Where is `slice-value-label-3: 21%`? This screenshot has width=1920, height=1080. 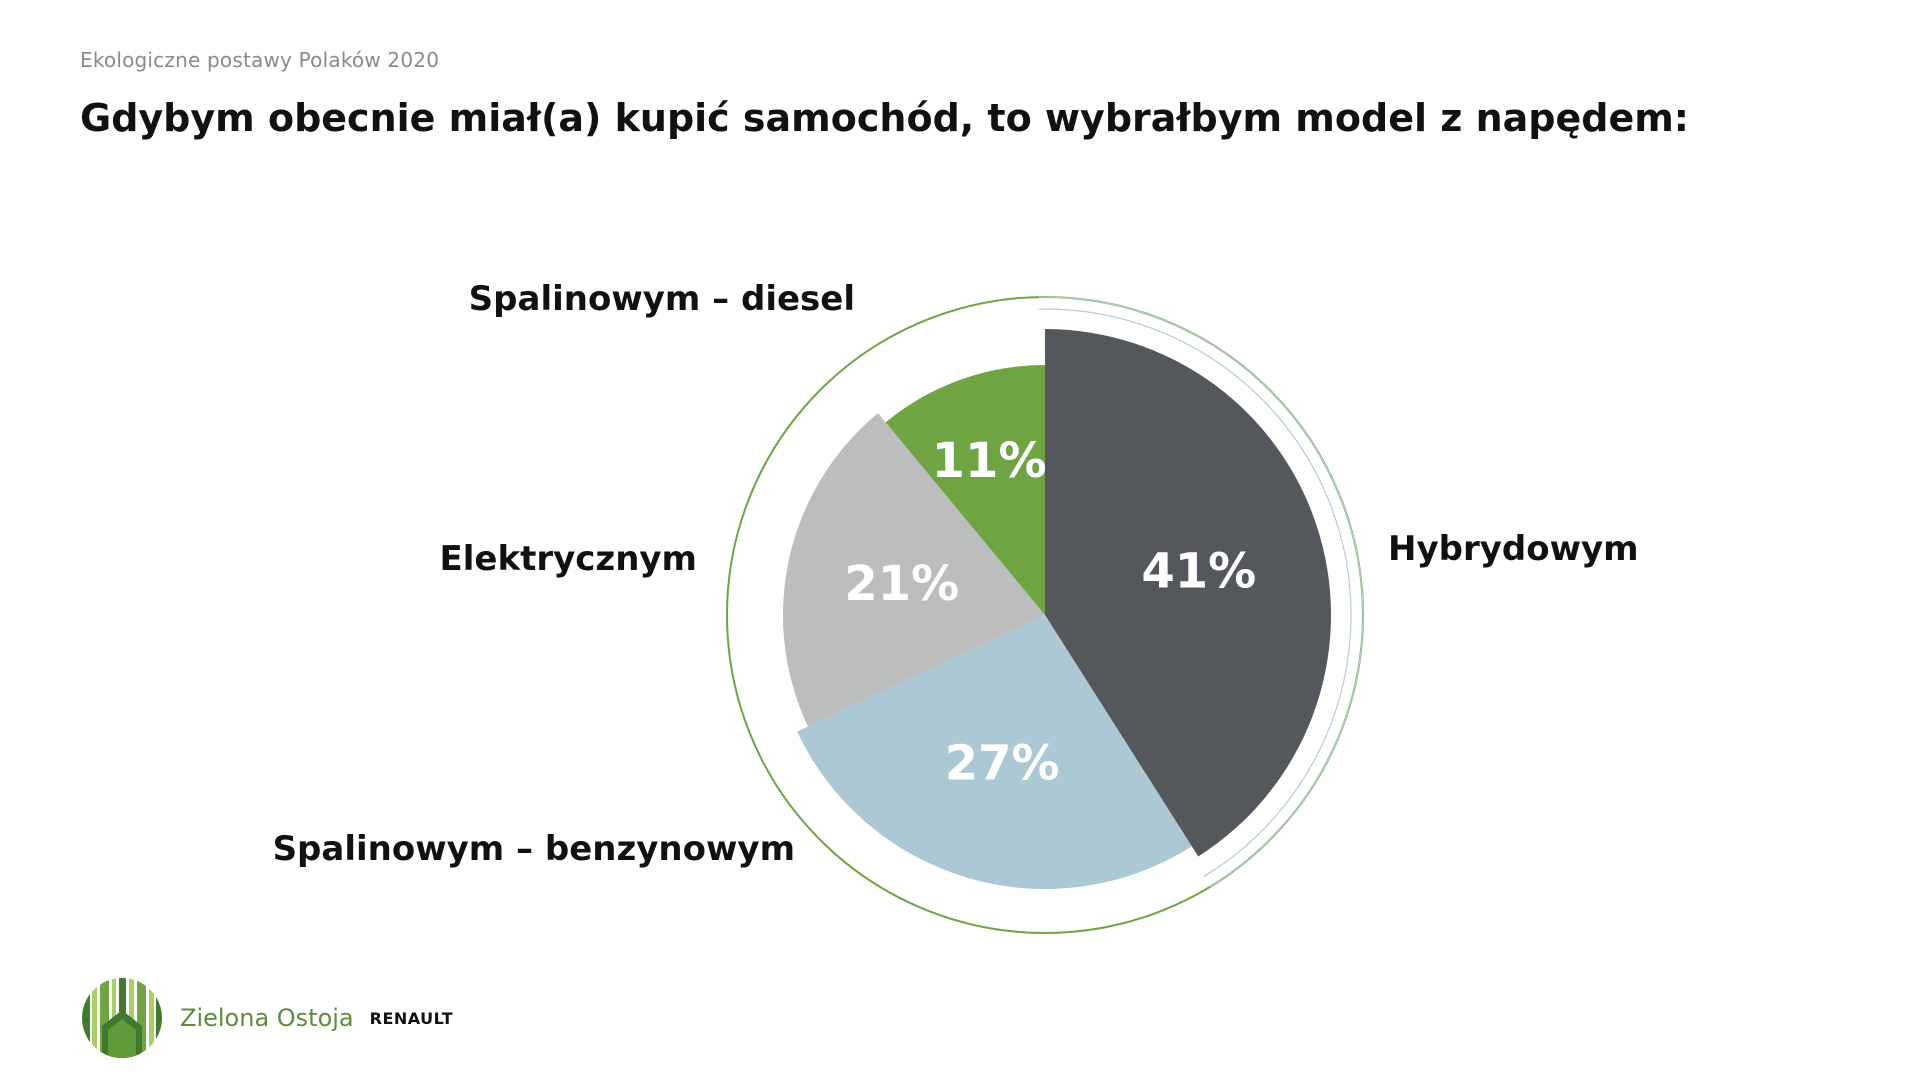
slice-value-label-3: 21% is located at coordinates (901, 584).